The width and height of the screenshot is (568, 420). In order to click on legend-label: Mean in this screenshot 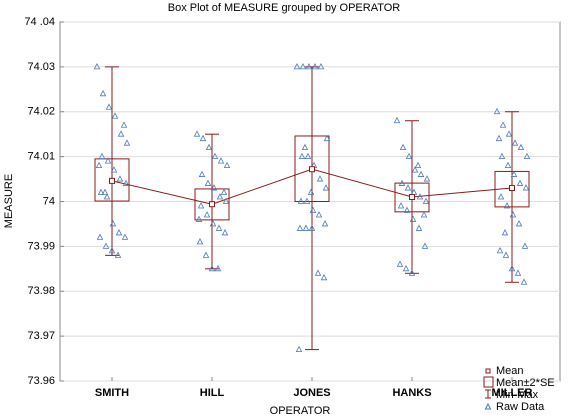, I will do `click(510, 371)`.